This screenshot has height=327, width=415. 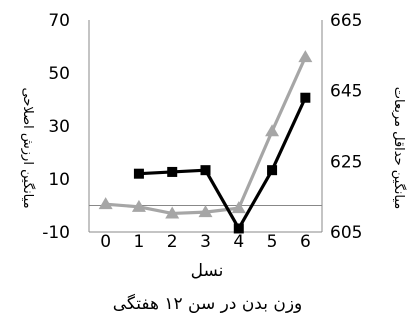 What do you see at coordinates (59, 74) in the screenshot?
I see `y-left-tick-label: 50` at bounding box center [59, 74].